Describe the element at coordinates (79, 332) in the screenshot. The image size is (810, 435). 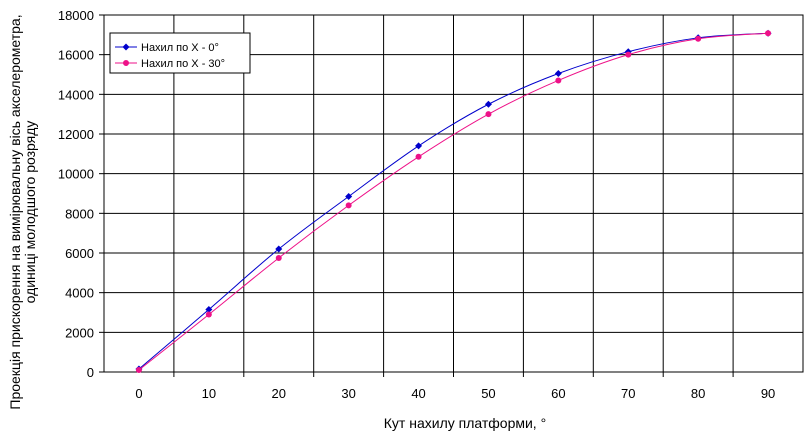
I see `y-tick-label: 2000` at that location.